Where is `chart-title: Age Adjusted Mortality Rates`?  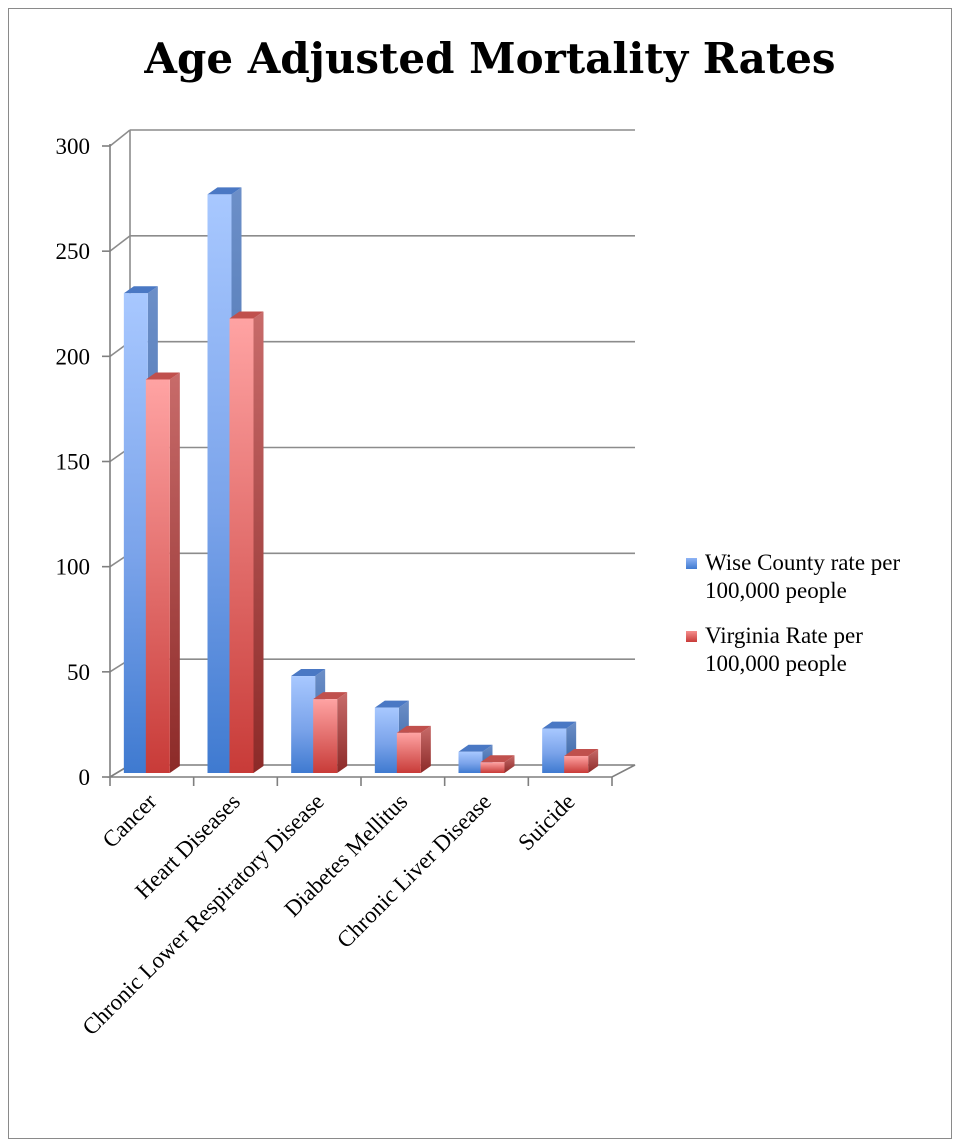
chart-title: Age Adjusted Mortality Rates is located at coordinates (489, 58).